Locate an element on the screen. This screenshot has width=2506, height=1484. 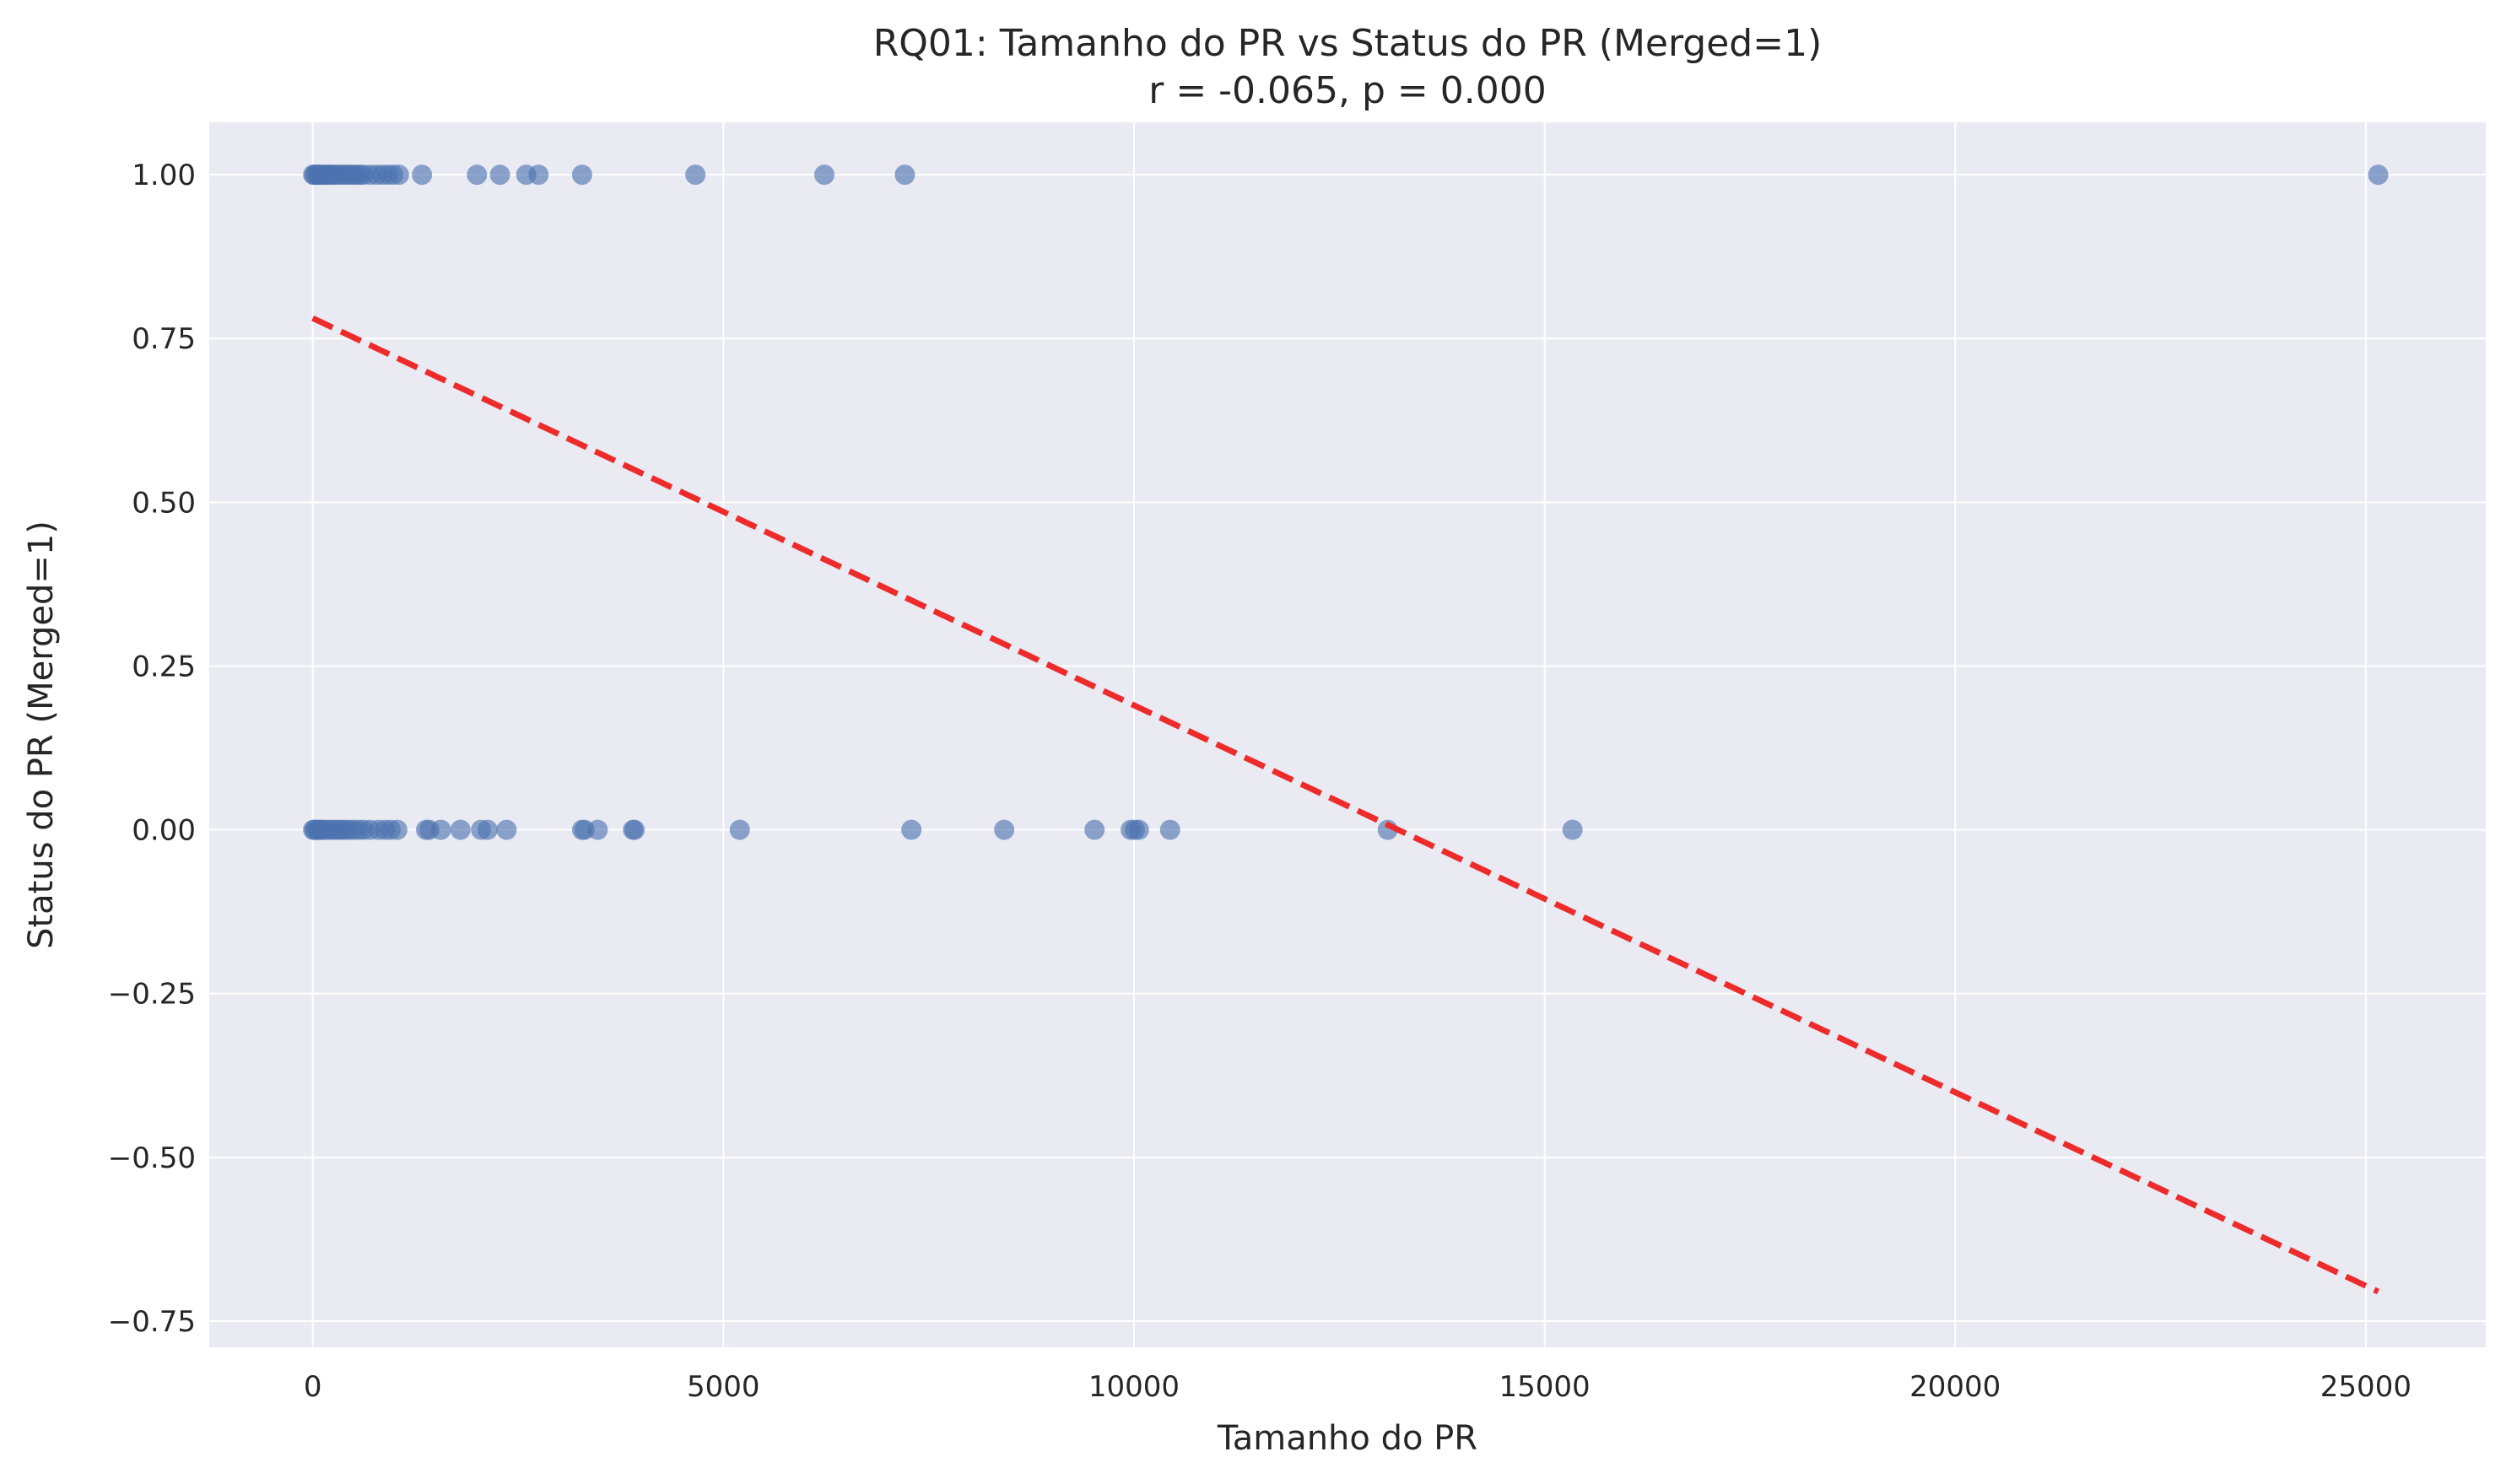
chart-subtitle: r = -0.065, p = 0.000 is located at coordinates (1347, 90).